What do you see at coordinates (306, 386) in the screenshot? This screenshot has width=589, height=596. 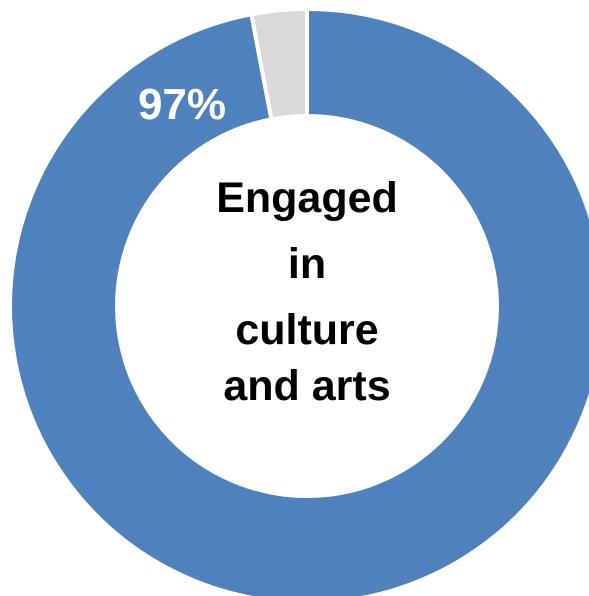 I see `center-label-line-4: and arts` at bounding box center [306, 386].